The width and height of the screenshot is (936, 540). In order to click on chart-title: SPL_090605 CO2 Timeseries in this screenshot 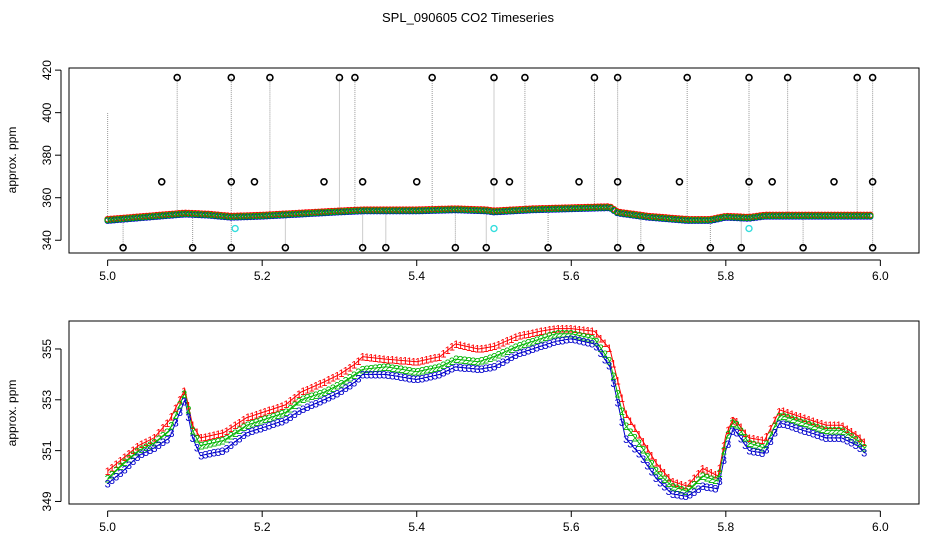, I will do `click(468, 17)`.